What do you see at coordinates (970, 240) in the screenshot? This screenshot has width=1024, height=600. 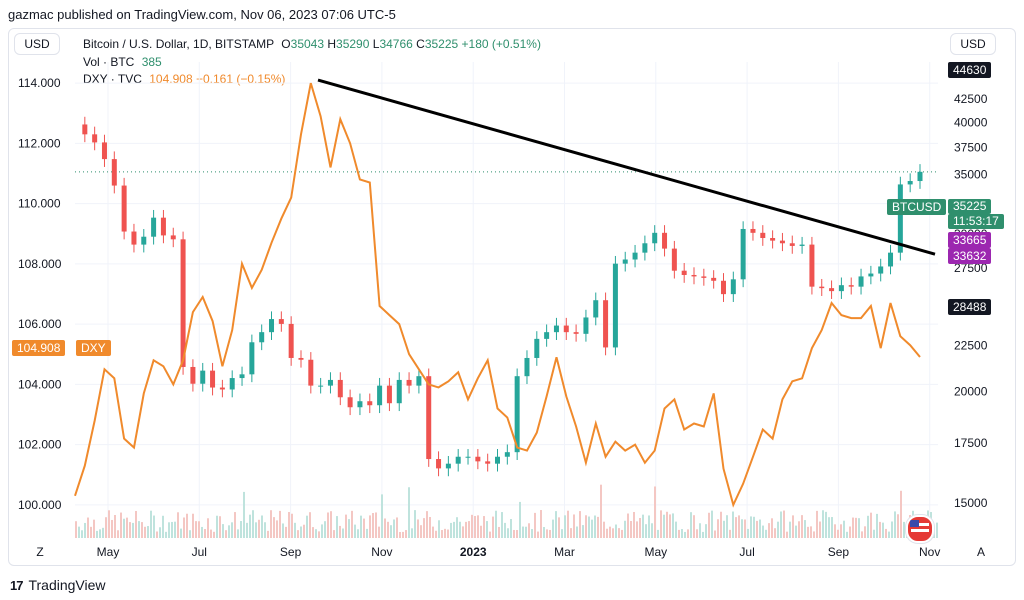 I see `purple-tag-1: 33665` at bounding box center [970, 240].